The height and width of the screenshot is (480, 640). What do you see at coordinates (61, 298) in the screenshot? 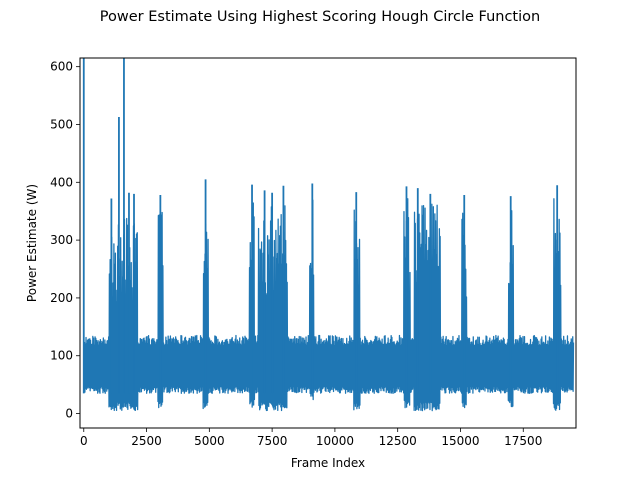
I see `y-tick-label: 200` at bounding box center [61, 298].